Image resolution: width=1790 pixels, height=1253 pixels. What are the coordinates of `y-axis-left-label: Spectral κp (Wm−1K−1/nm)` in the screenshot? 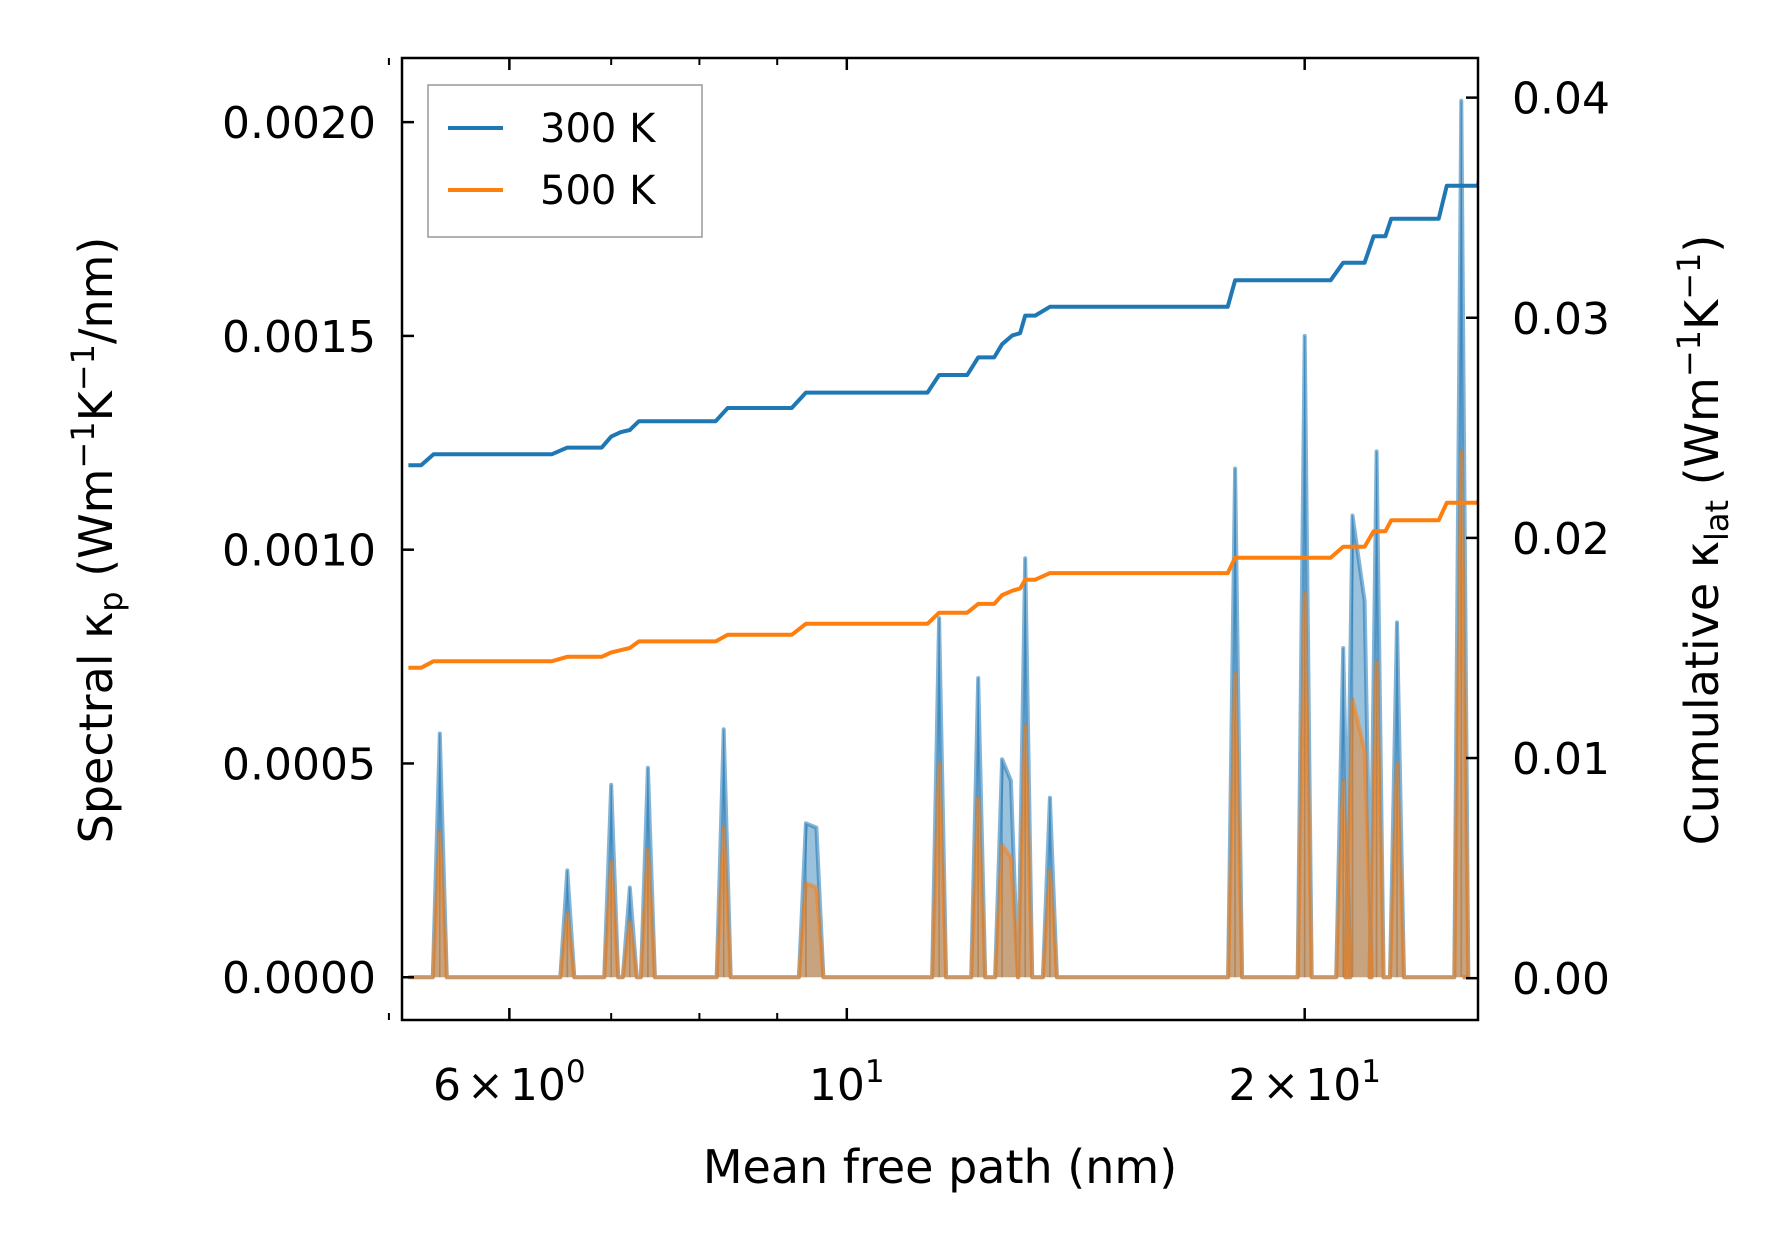 It's located at (97, 540).